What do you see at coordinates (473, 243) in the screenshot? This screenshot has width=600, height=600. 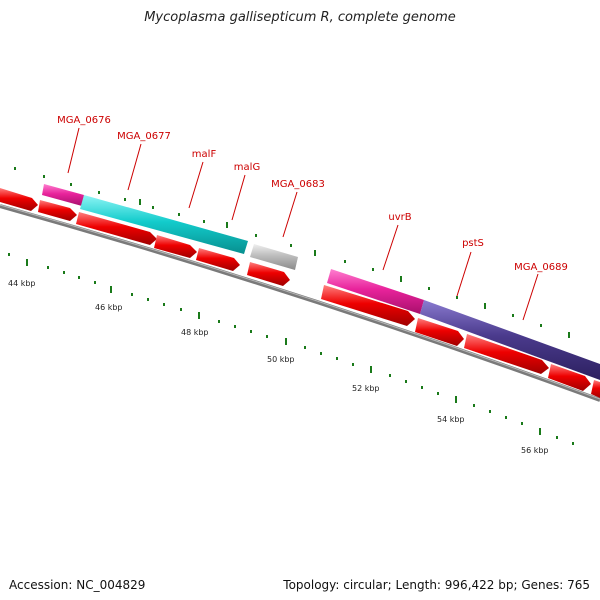 I see `gene-label-psts: pstS` at bounding box center [473, 243].